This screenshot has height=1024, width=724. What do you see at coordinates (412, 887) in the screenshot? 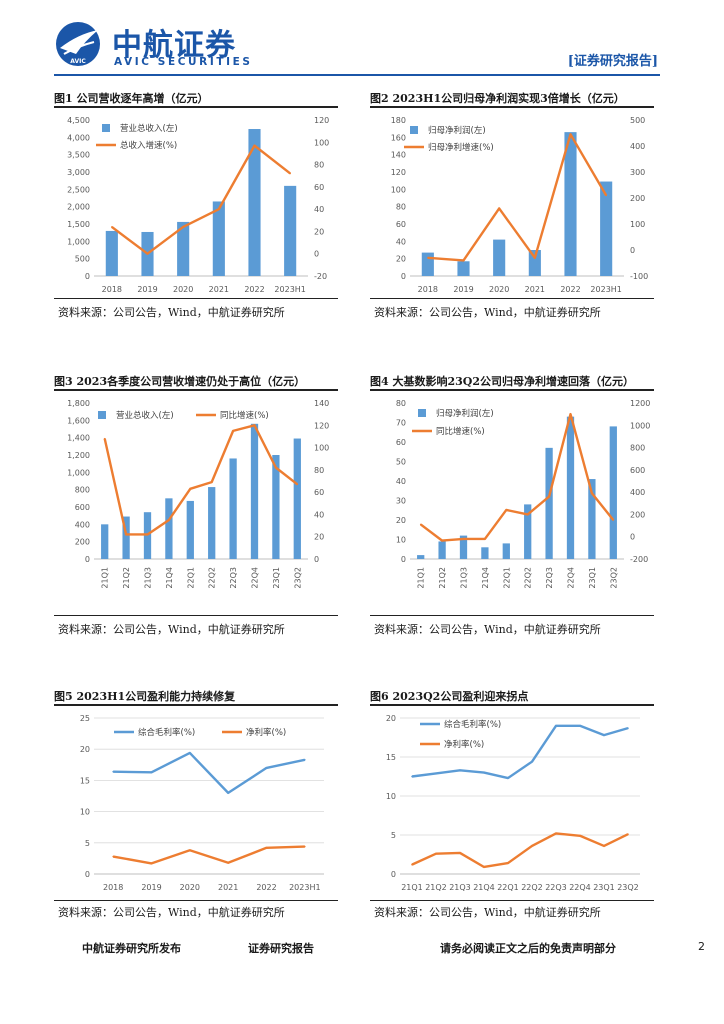
I see `x-tick-label: 21Q1` at bounding box center [412, 887].